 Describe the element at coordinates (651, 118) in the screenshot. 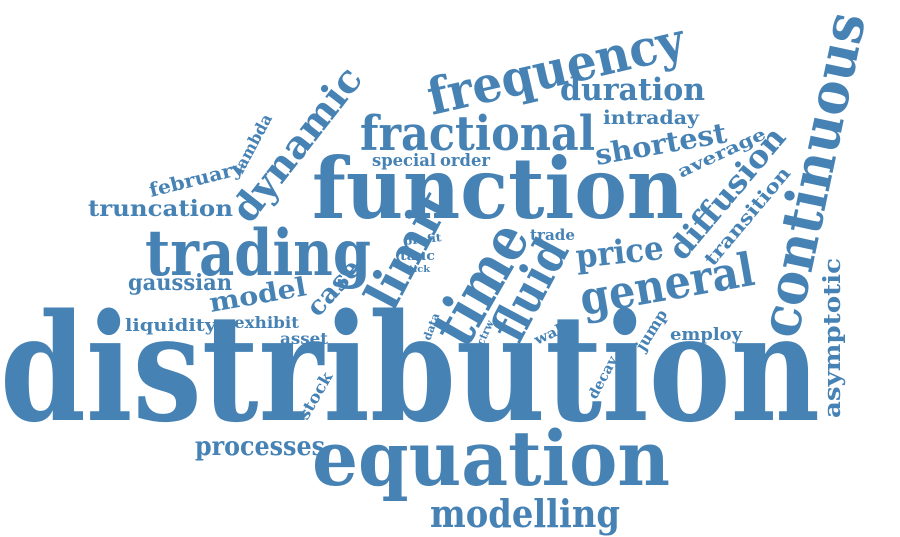

I see `word-intraday: intraday` at that location.